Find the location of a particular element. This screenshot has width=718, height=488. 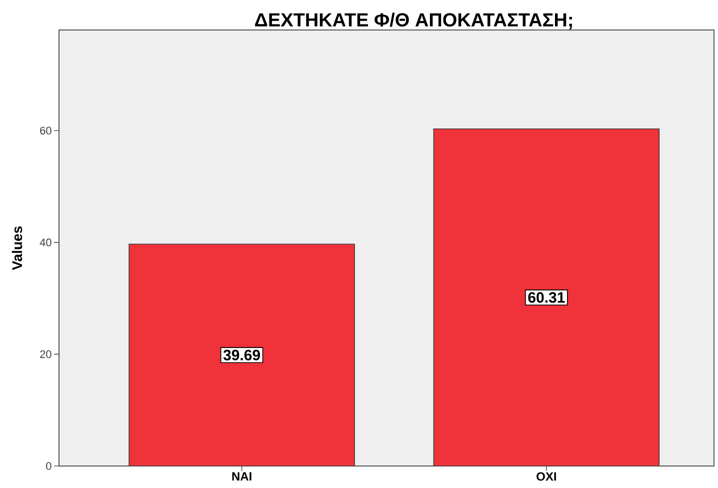

y-tick-label: 0 is located at coordinates (49, 466).